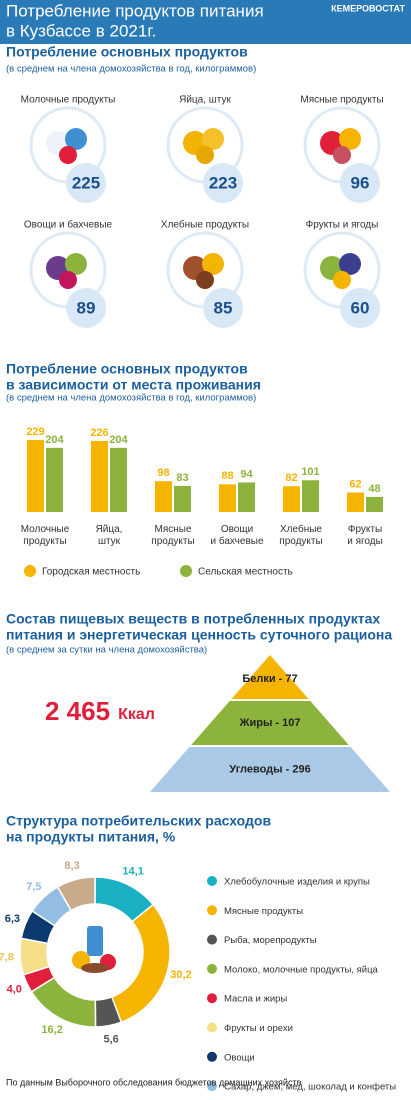  I want to click on legend-label: Рыба, морепродукты, so click(270, 940).